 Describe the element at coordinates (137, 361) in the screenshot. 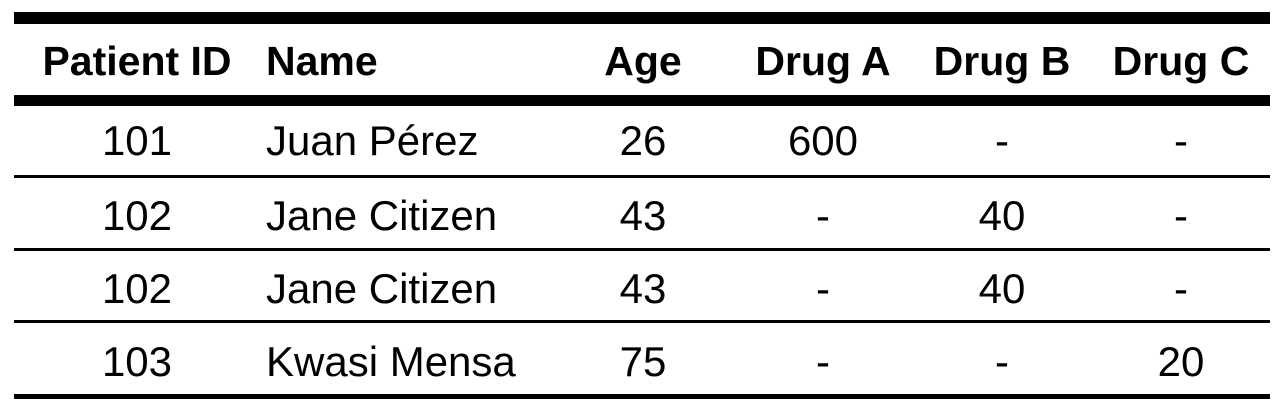

I see `cell-patient-id: 103` at that location.